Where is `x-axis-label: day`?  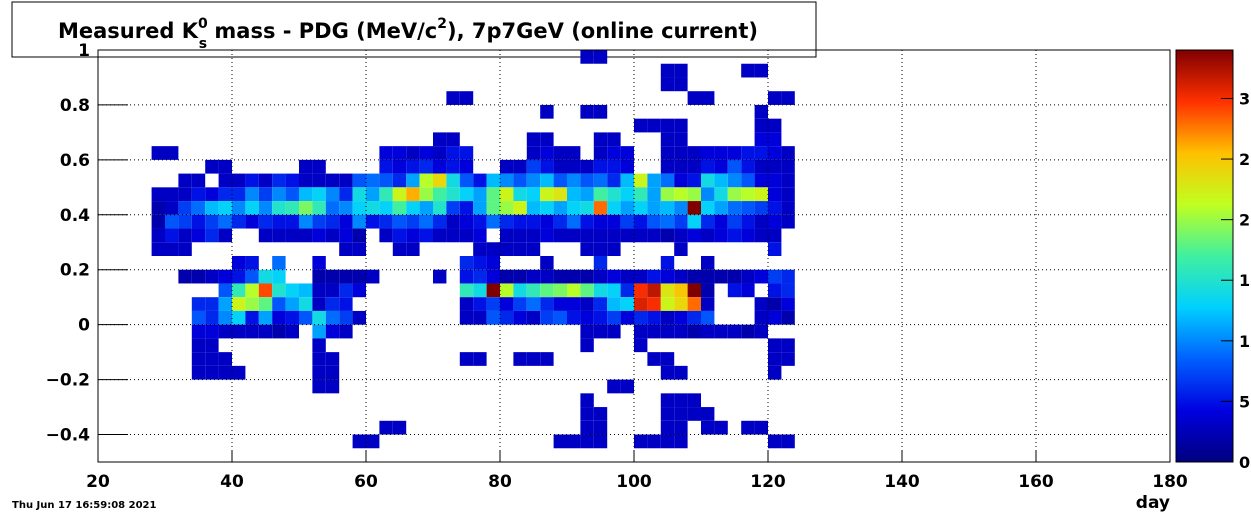
x-axis-label: day is located at coordinates (1153, 503).